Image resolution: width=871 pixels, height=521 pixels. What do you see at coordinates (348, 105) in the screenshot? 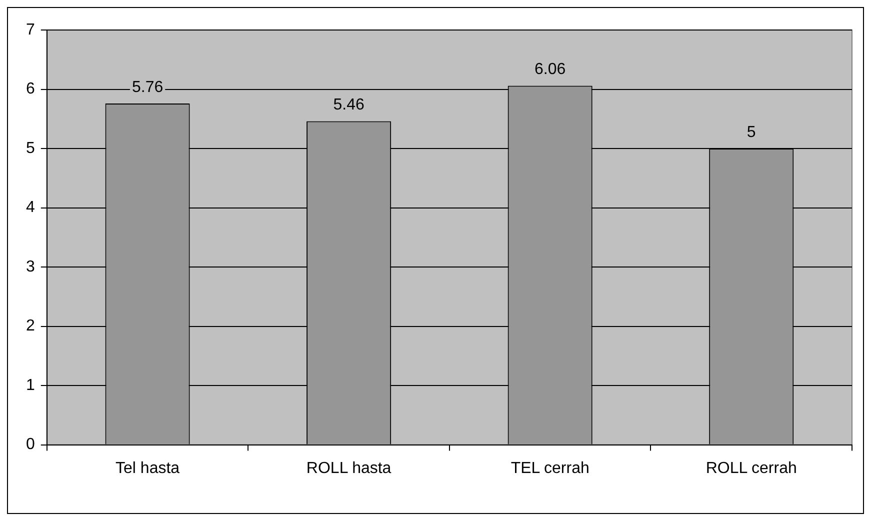
I see `data-label: 5.46` at bounding box center [348, 105].